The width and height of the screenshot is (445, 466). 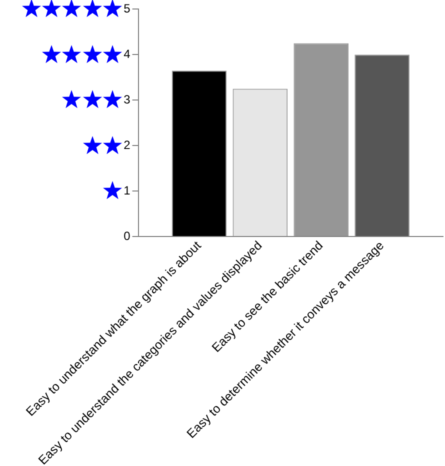 What do you see at coordinates (127, 235) in the screenshot?
I see `y-tick-label: 0` at bounding box center [127, 235].